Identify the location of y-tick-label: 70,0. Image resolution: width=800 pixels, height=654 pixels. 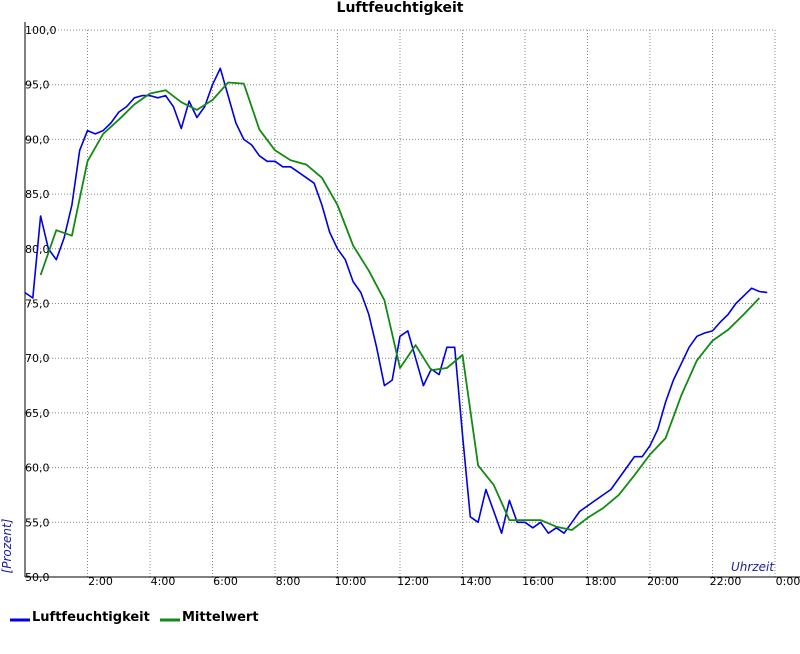
(37, 358).